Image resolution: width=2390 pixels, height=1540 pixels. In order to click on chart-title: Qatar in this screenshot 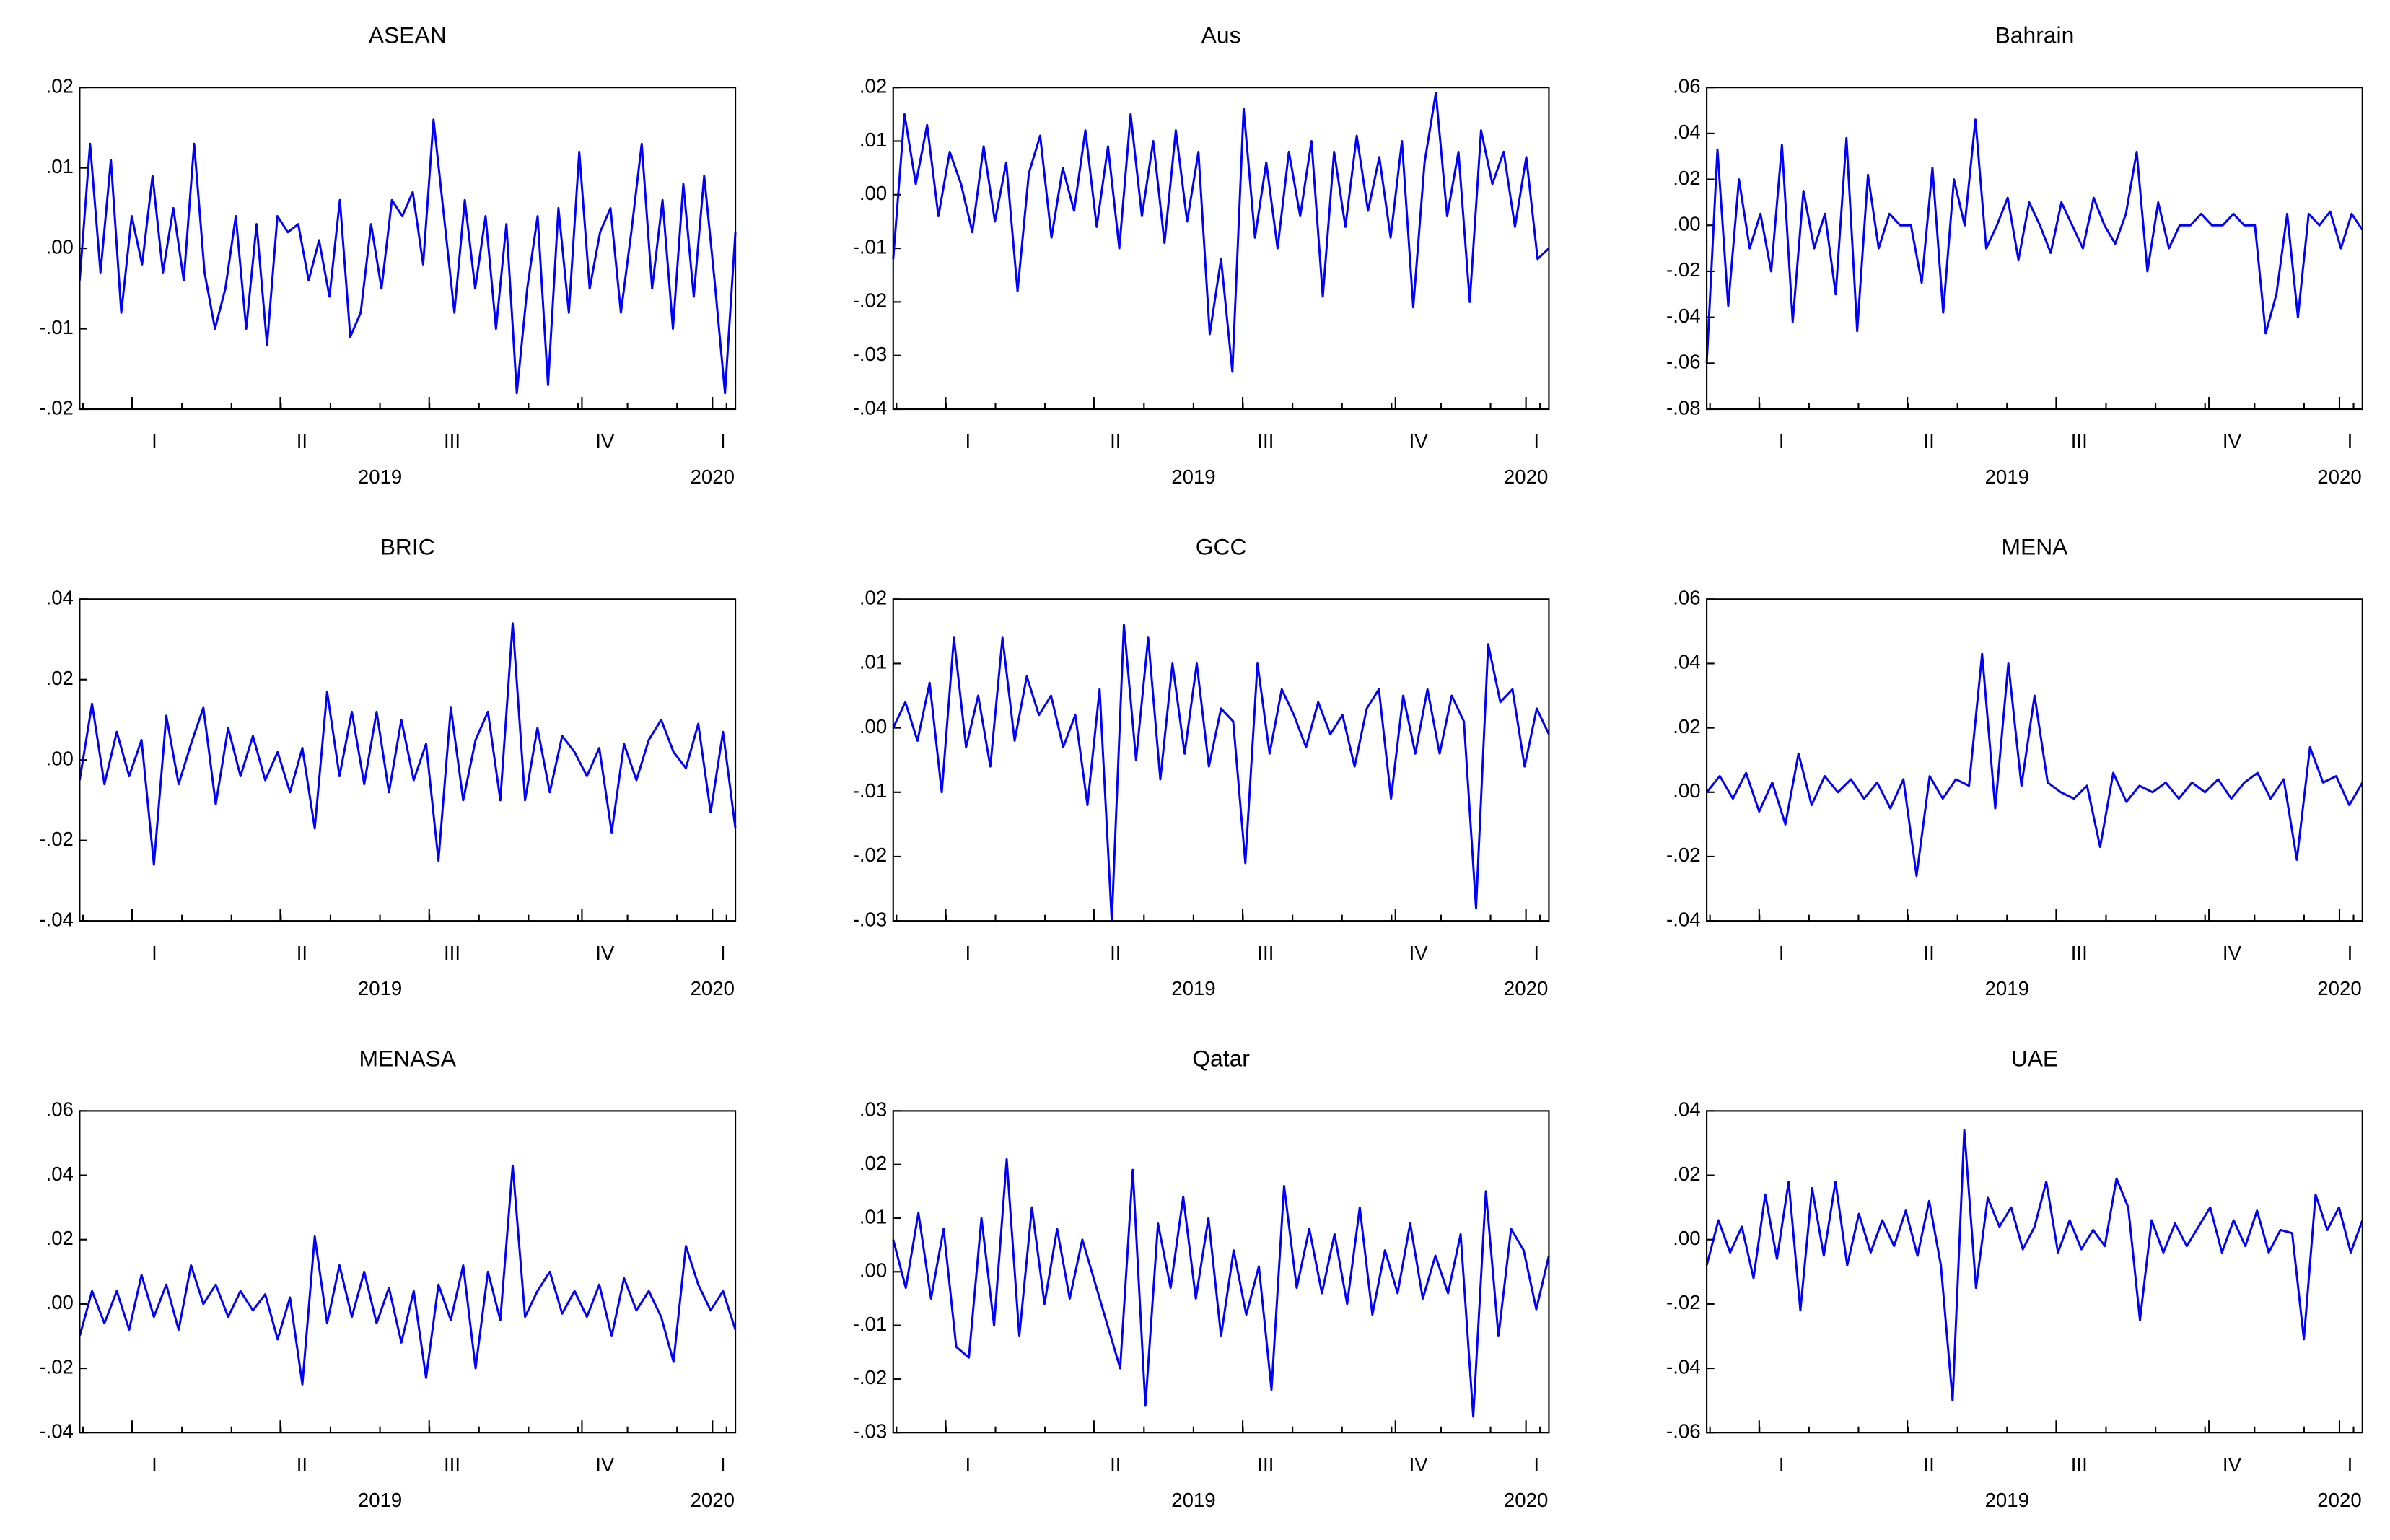, I will do `click(1221, 1059)`.